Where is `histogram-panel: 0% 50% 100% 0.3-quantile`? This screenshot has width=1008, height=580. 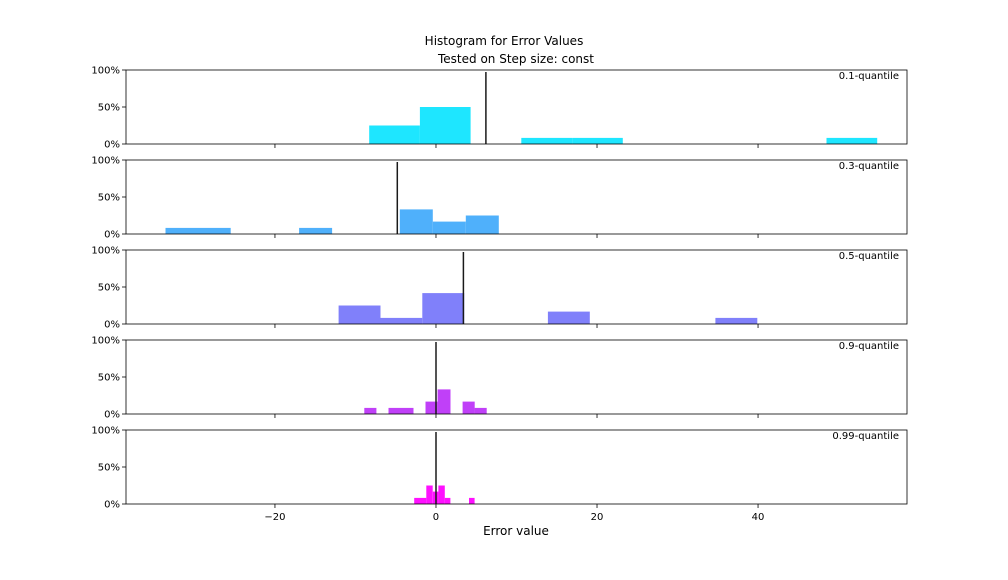
histogram-panel: 0% 50% 100% 0.3-quantile is located at coordinates (499, 198).